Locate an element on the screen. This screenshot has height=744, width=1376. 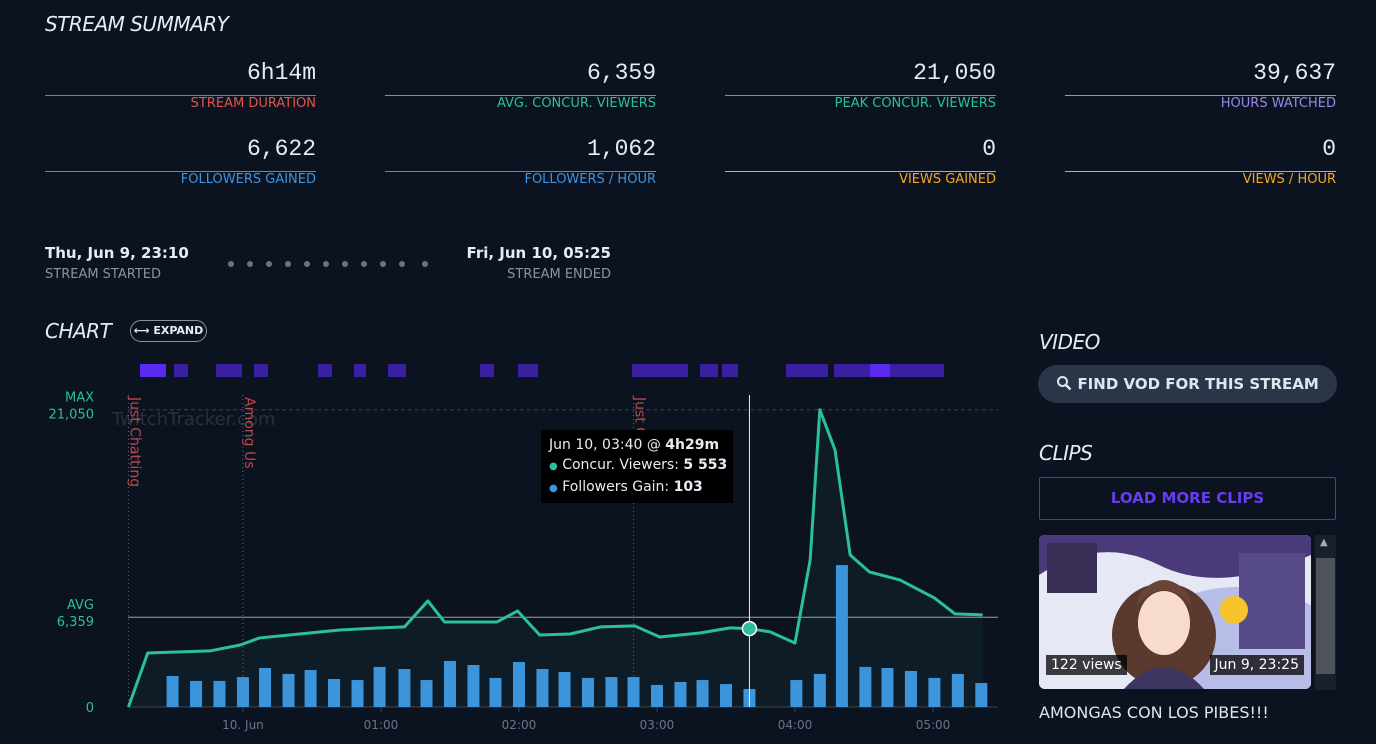
x-tick-label: 10. Jun is located at coordinates (243, 725).